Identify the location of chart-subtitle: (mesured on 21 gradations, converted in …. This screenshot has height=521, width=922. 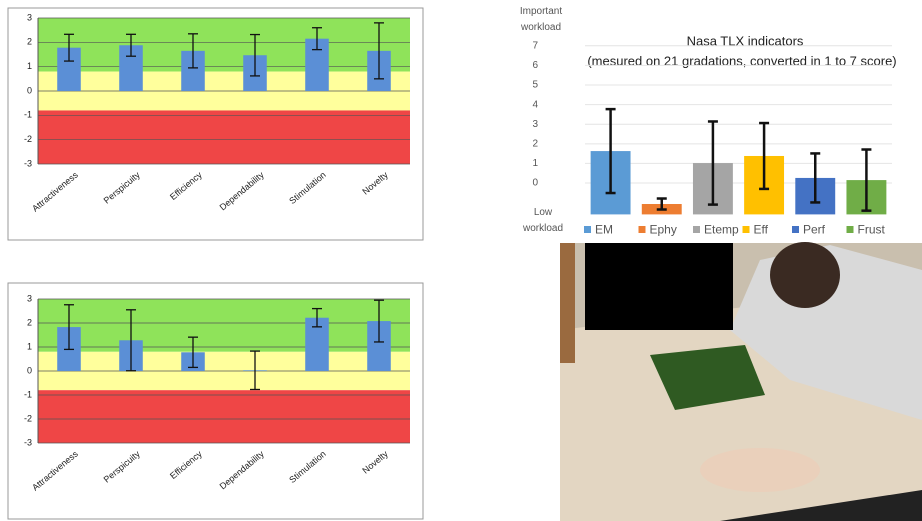
(741, 60).